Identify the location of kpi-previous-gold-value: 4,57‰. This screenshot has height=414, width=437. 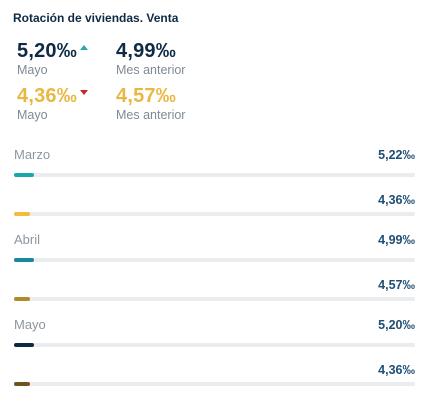
(146, 96).